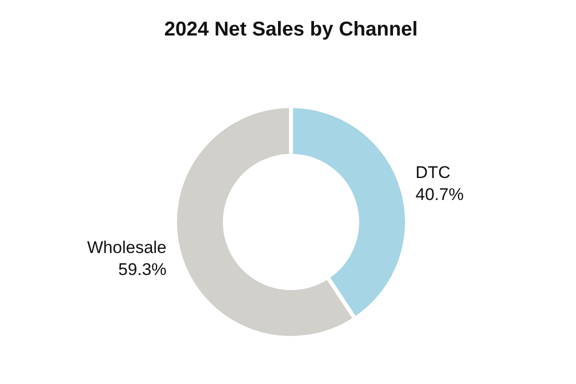 The image size is (576, 384). I want to click on slice-label: DTC, so click(432, 172).